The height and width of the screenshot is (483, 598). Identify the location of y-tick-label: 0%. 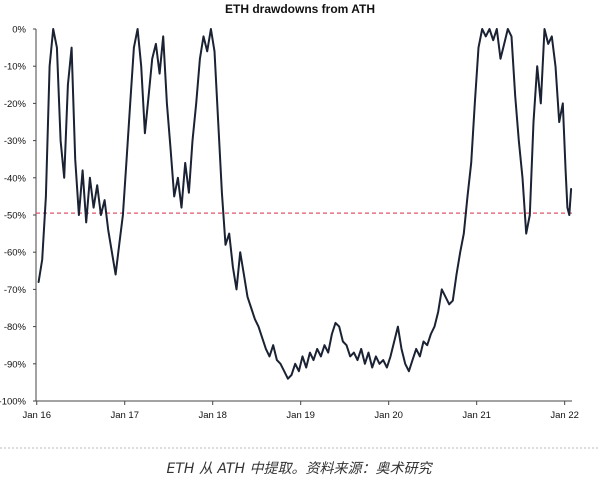
(19, 30).